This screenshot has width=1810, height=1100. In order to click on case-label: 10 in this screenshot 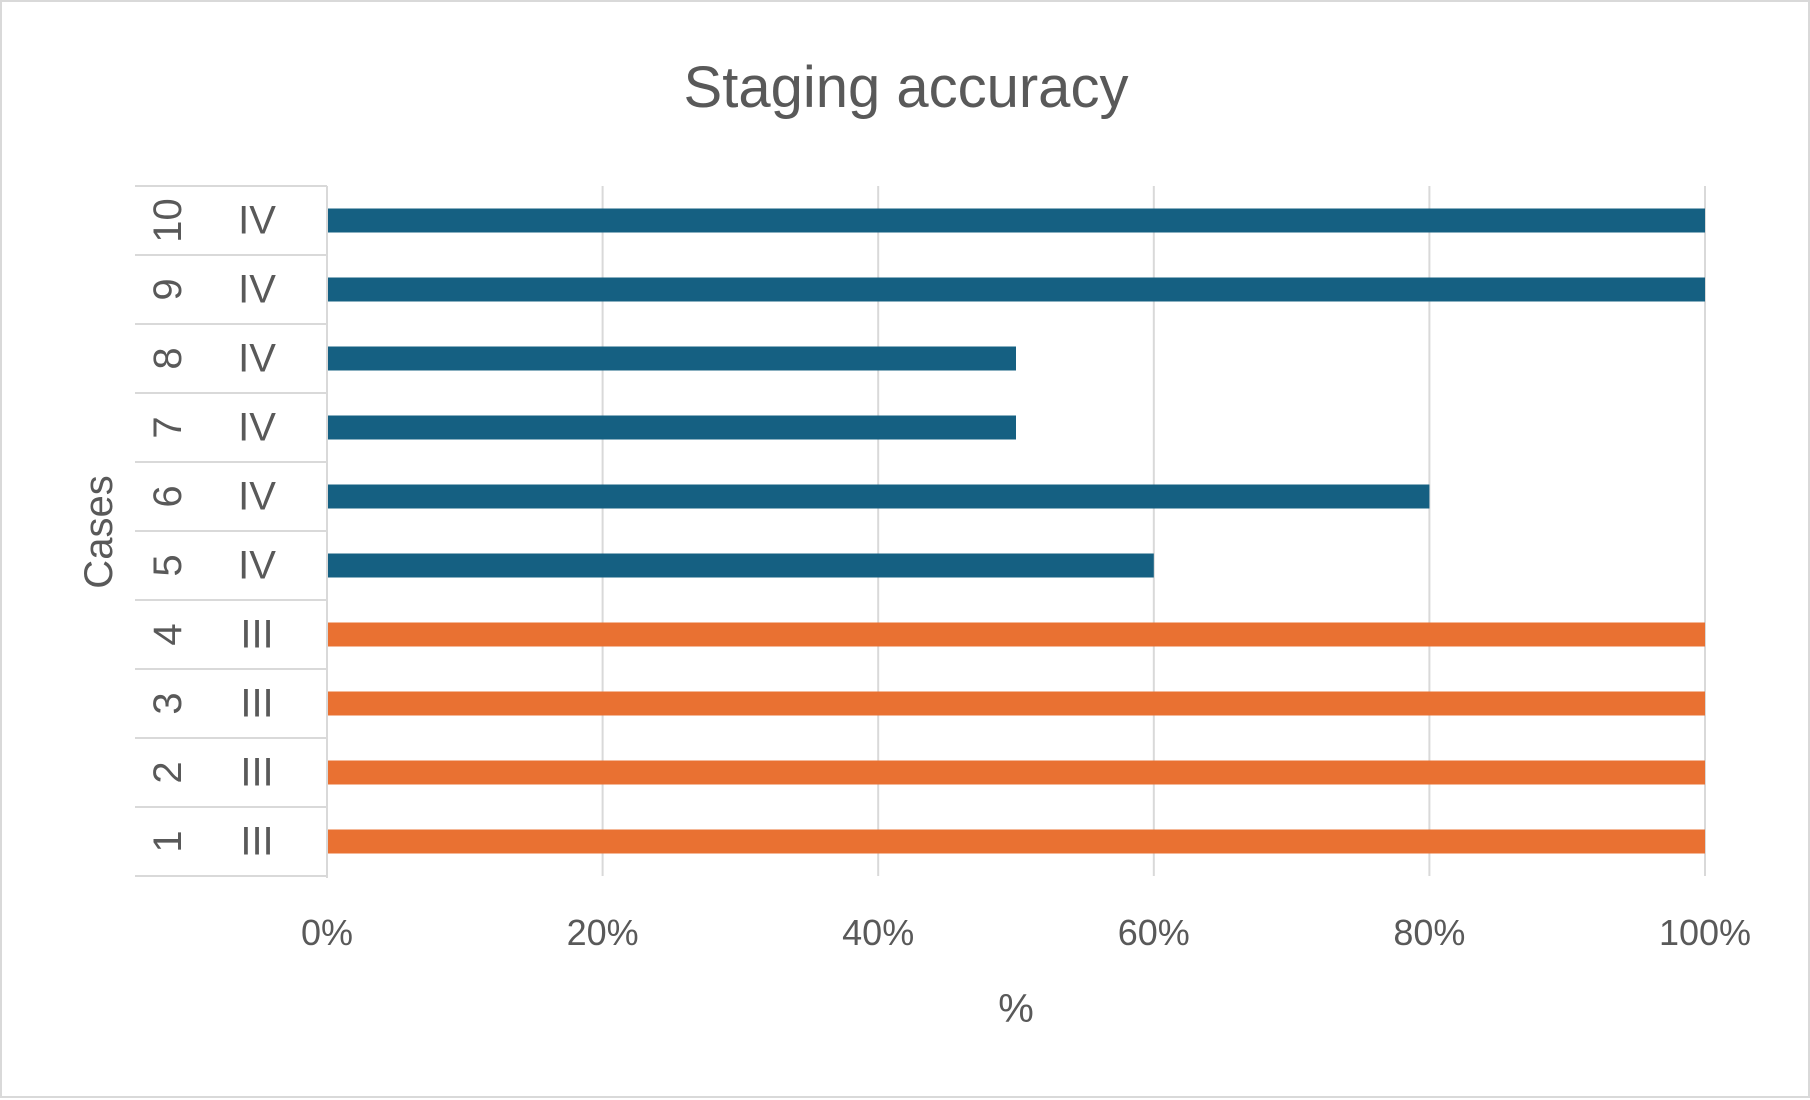, I will do `click(168, 220)`.